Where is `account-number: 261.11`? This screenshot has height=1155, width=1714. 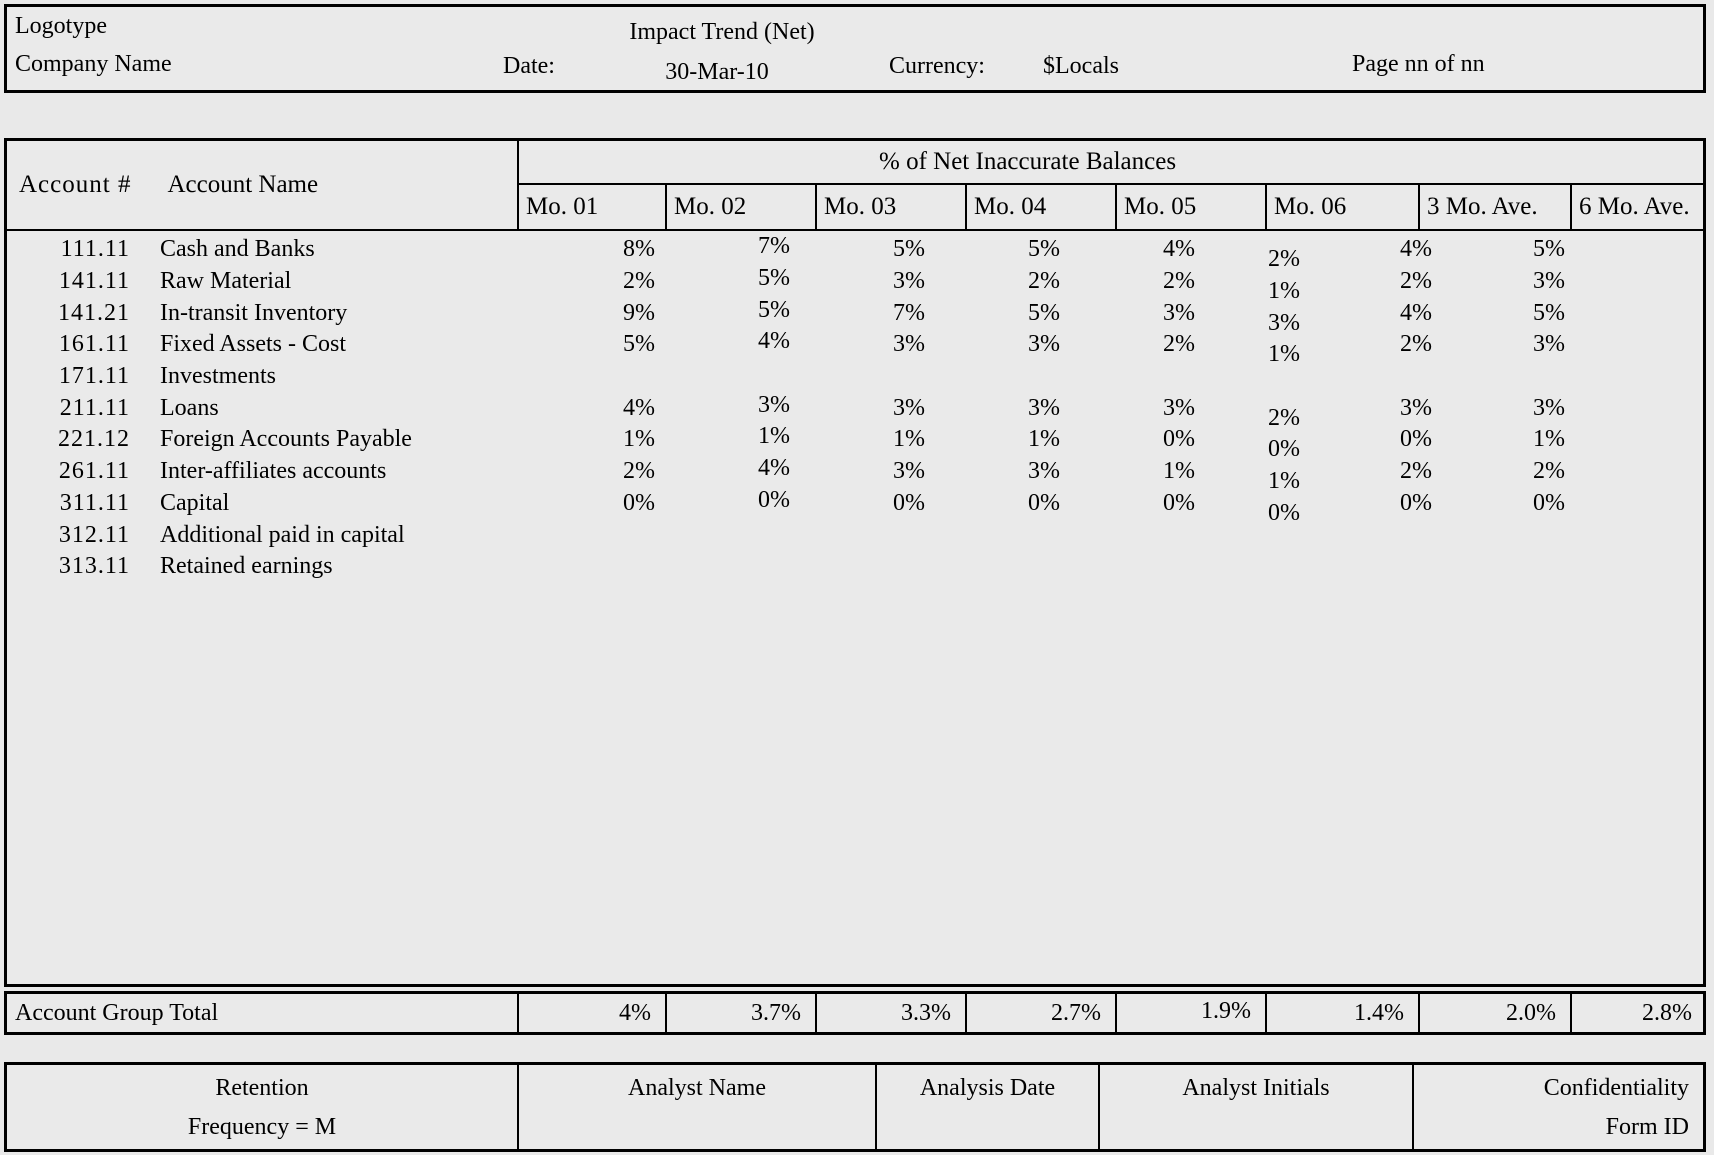
account-number: 261.11 is located at coordinates (94, 471).